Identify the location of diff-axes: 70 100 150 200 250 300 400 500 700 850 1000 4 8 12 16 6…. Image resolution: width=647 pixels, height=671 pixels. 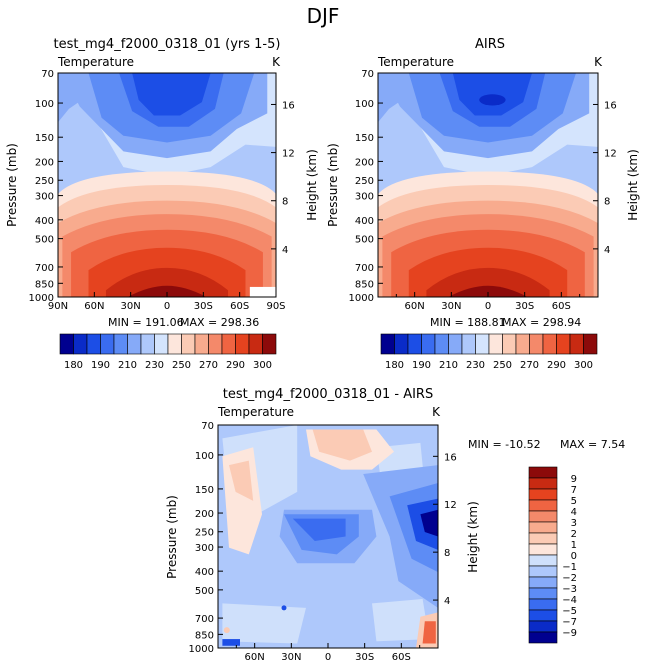
(323, 542).